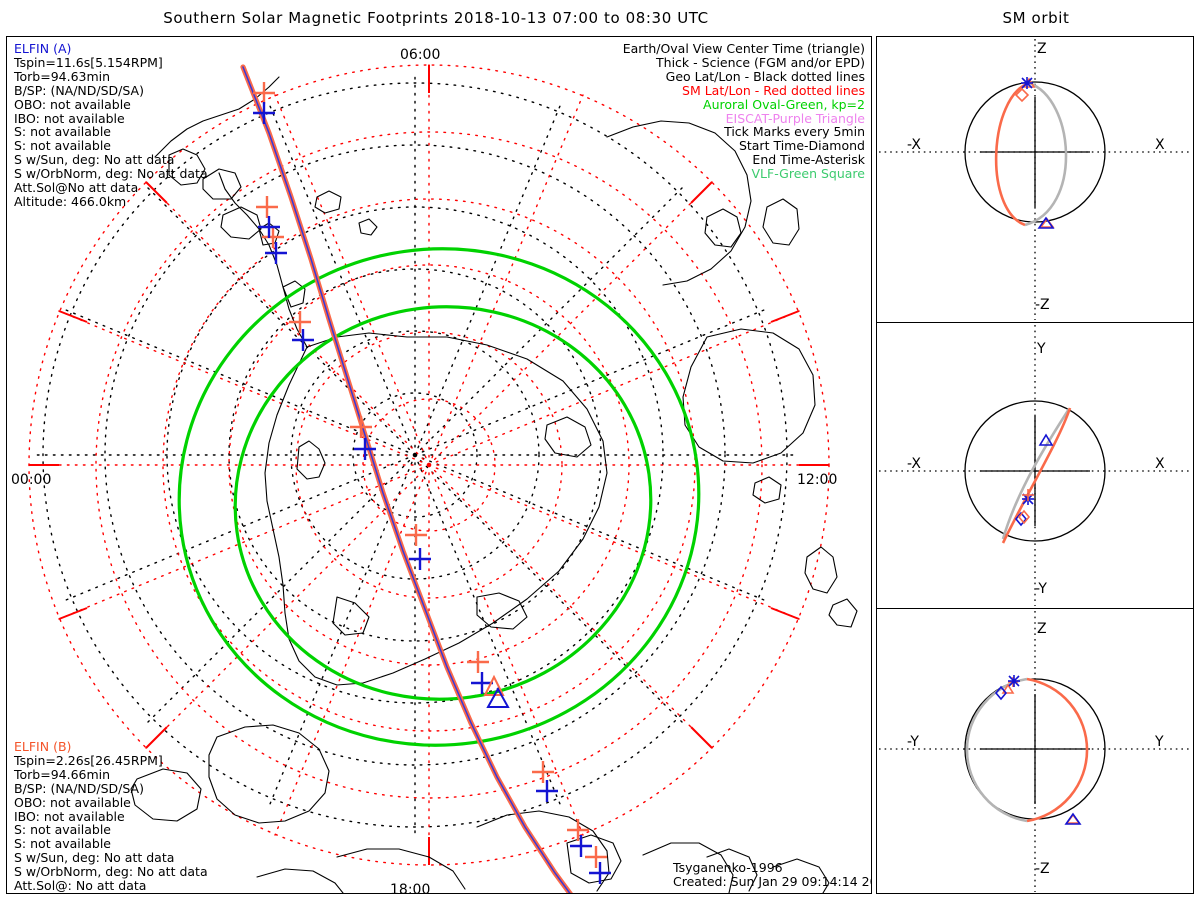  I want to click on mlt-label-1800: 18:00, so click(410, 888).